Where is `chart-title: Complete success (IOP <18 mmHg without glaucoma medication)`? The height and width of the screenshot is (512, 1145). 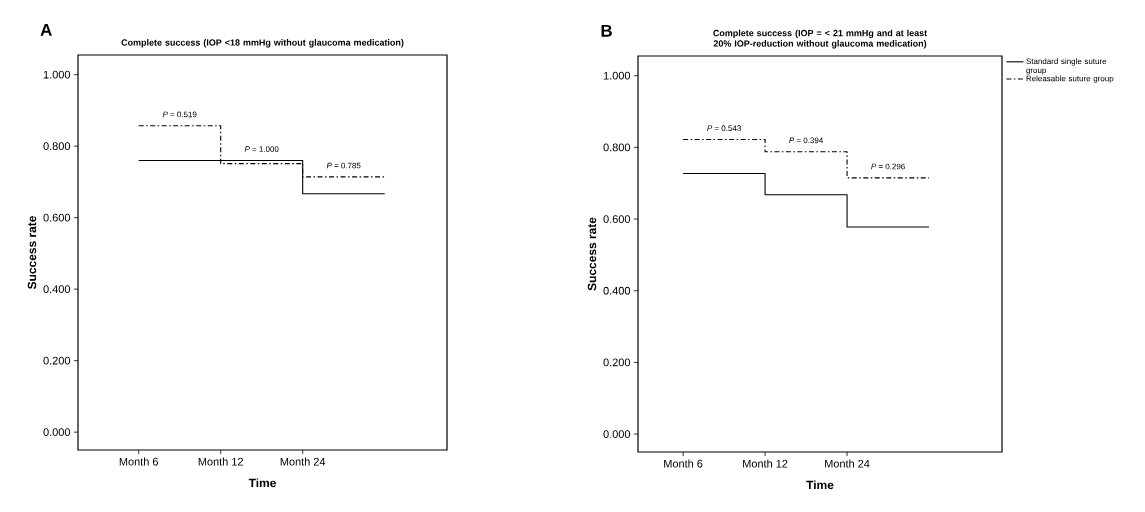
chart-title: Complete success (IOP <18 mmHg without glaucoma medication) is located at coordinates (262, 43).